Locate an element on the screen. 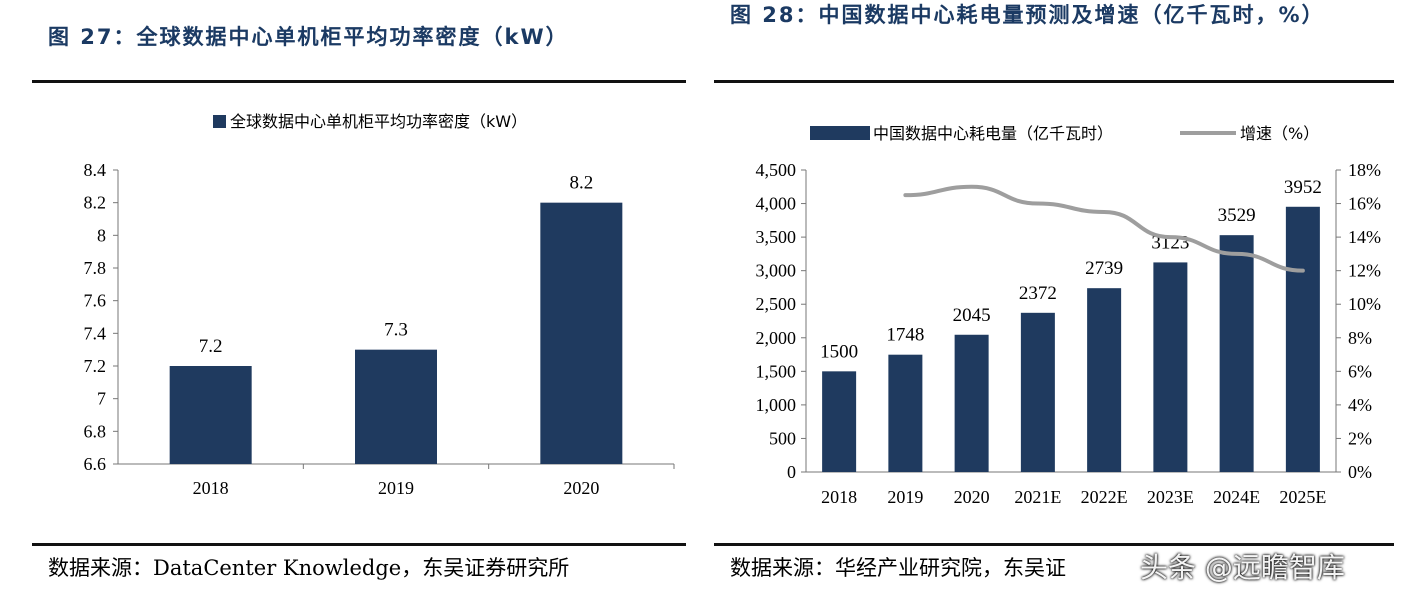 The image size is (1422, 600). data-label: 2739 is located at coordinates (1104, 268).